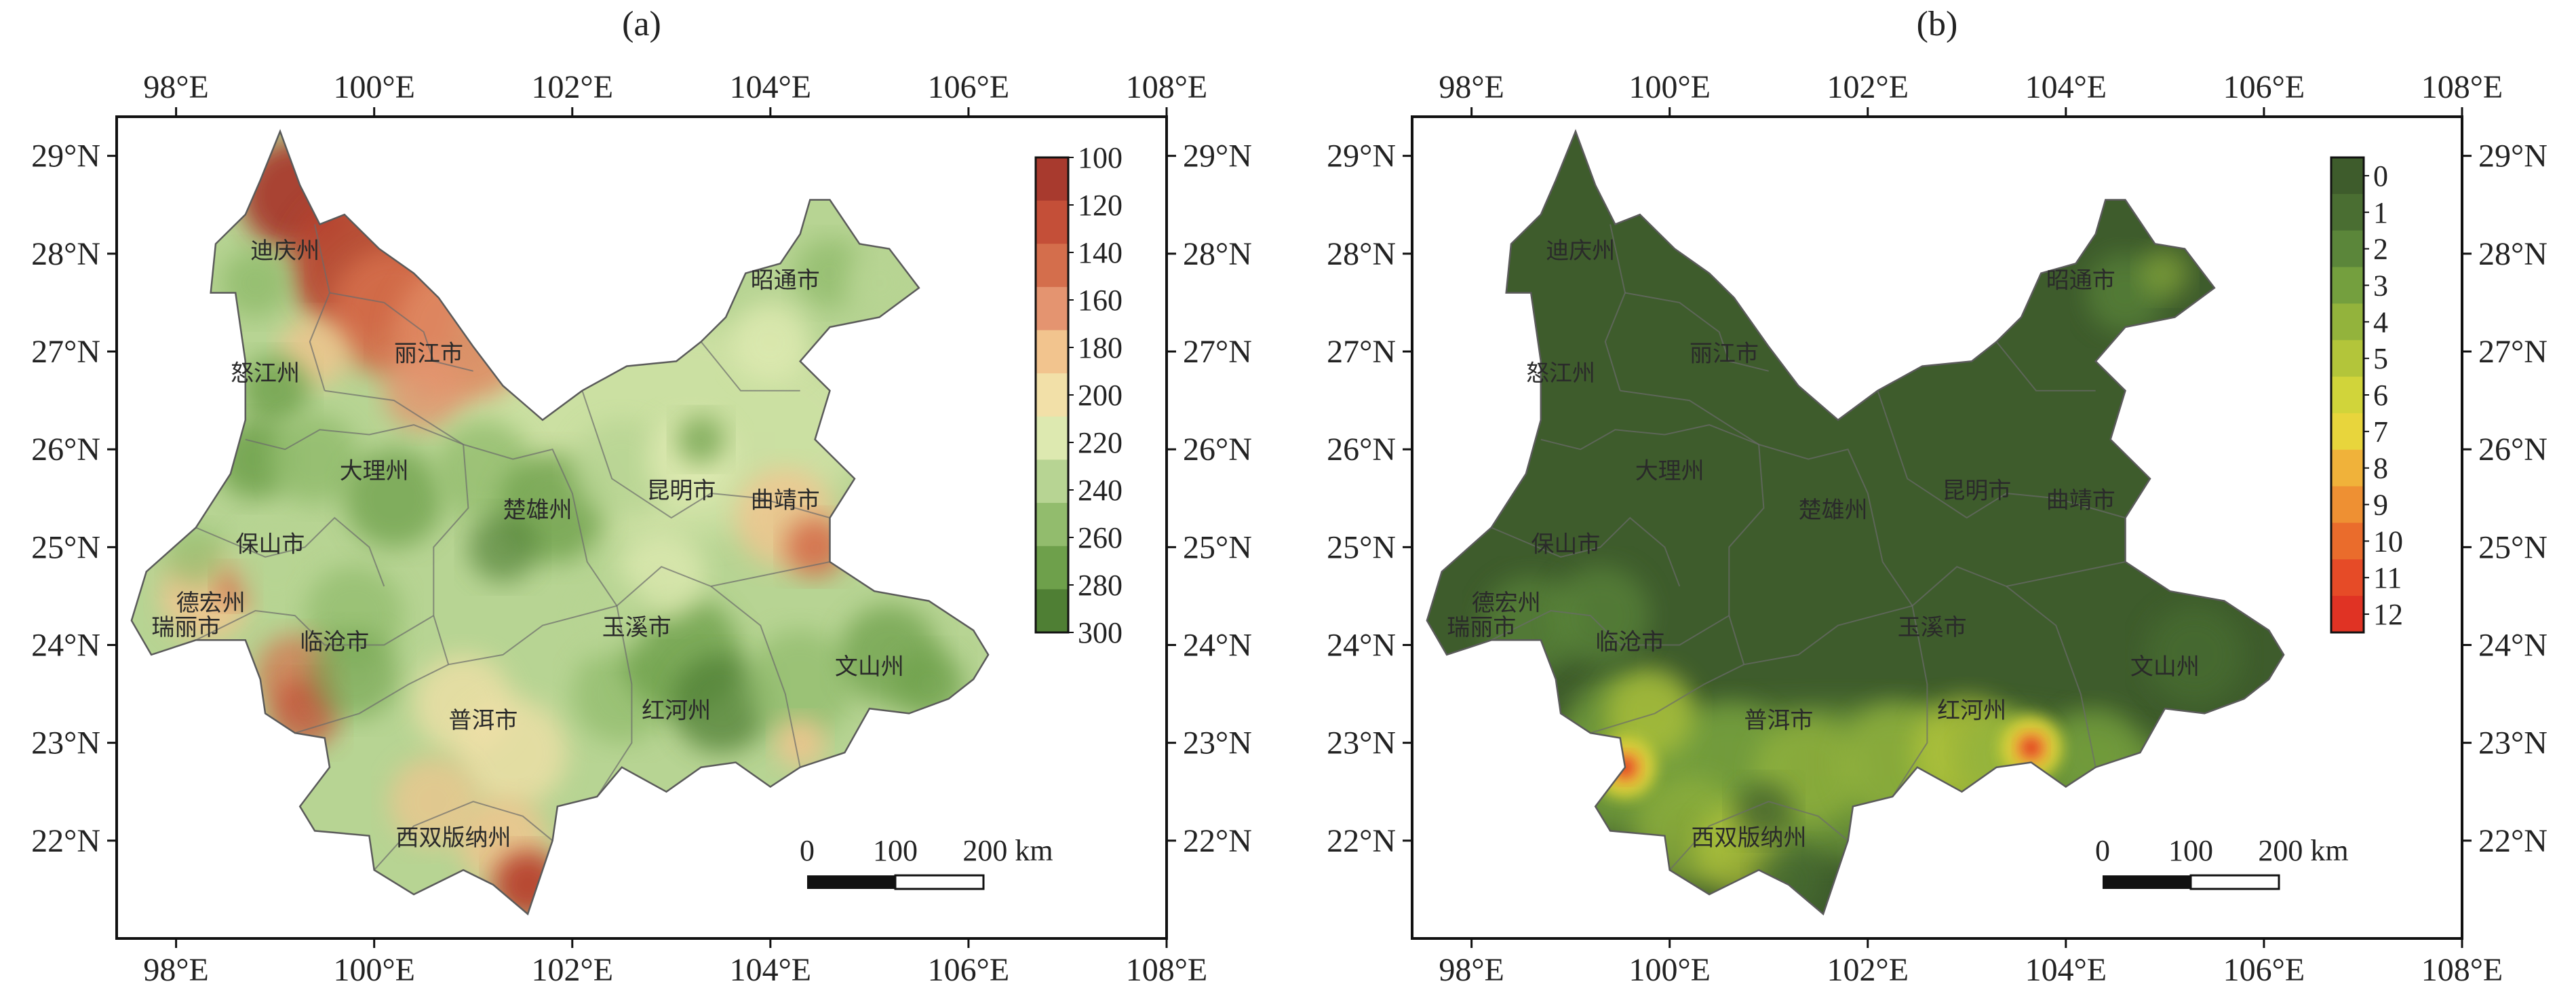 This screenshot has width=2576, height=1007. What do you see at coordinates (1100, 585) in the screenshot?
I see `colorbar-label: 280` at bounding box center [1100, 585].